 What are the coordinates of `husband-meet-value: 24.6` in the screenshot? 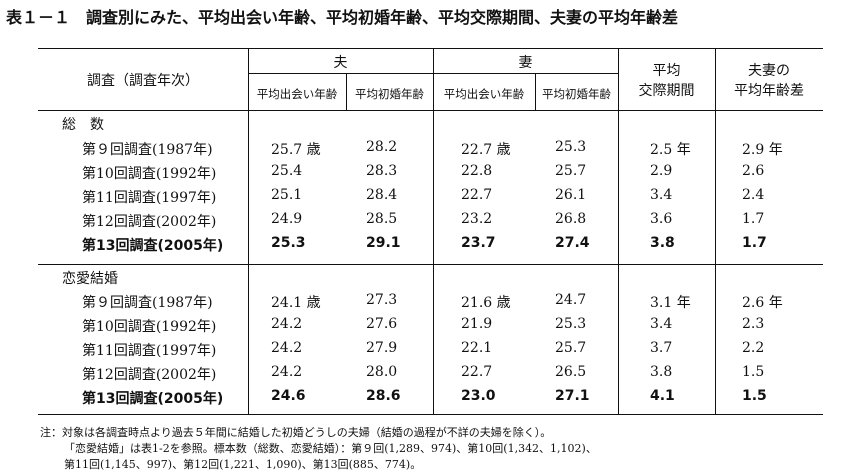 It's located at (288, 396).